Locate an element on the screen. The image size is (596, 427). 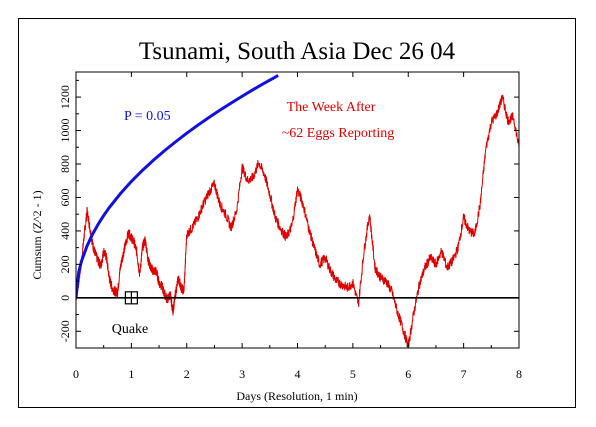
y-tick-label: 600 is located at coordinates (65, 197).